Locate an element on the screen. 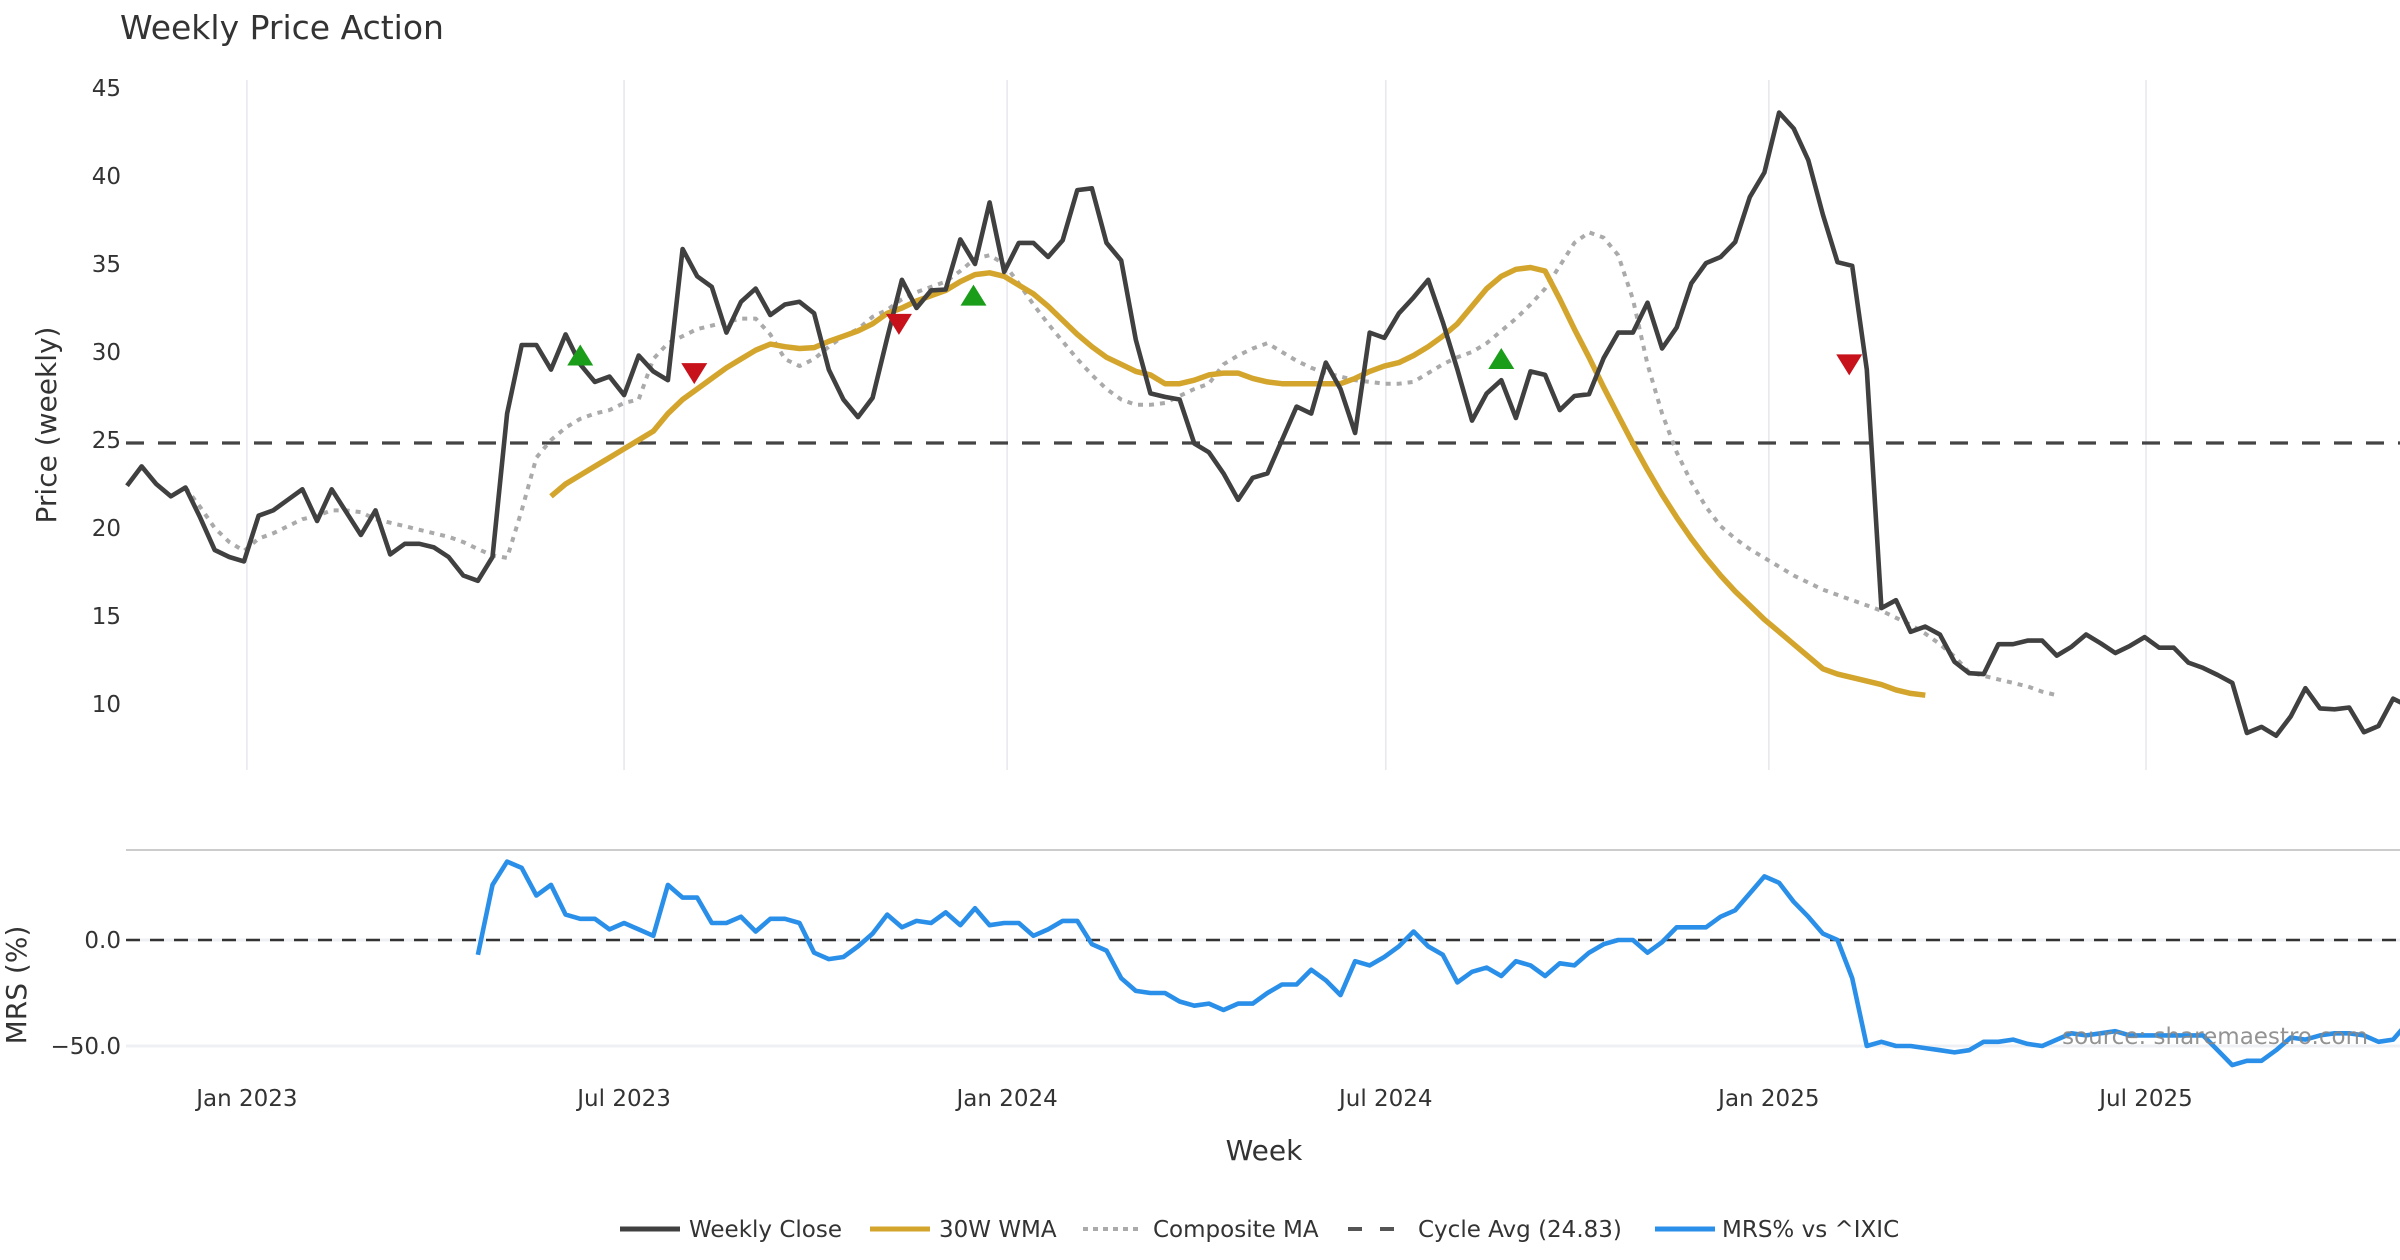 The image size is (2400, 1260). x-tick-label: Jul 2024 is located at coordinates (1385, 1099).